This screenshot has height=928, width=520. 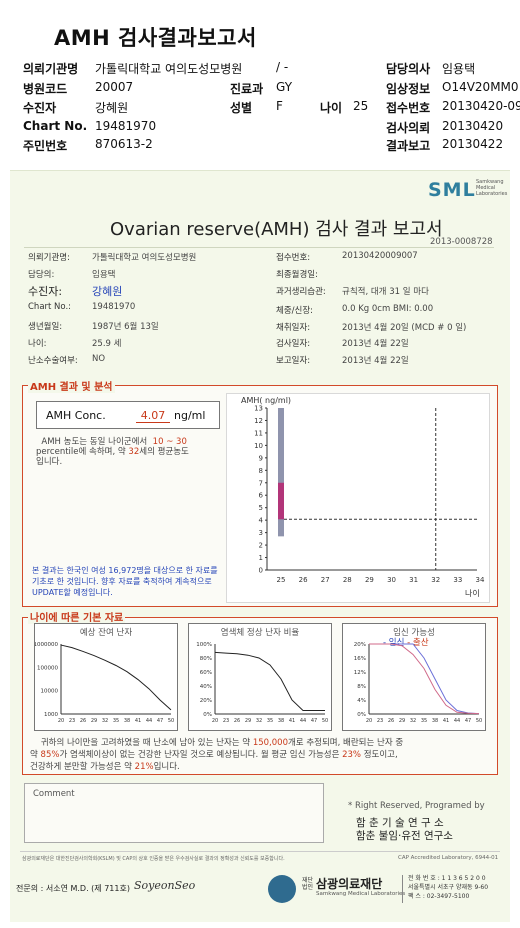 What do you see at coordinates (473, 144) in the screenshot?
I see `report-date-value: 20130422` at bounding box center [473, 144].